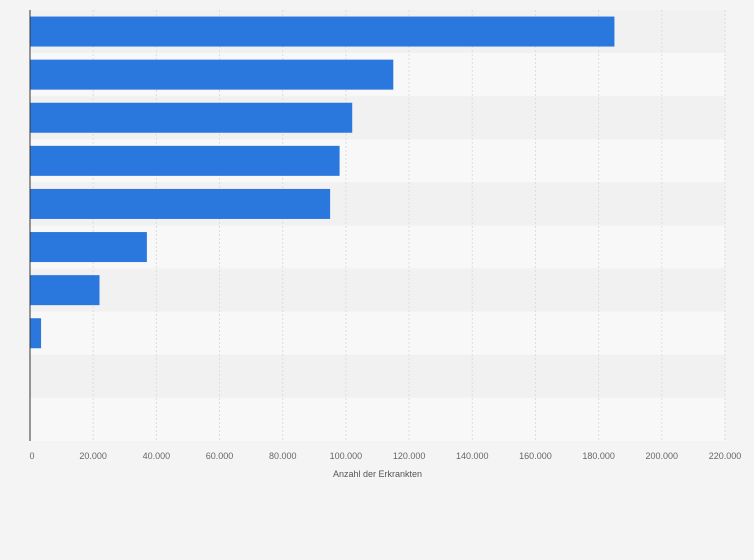 The height and width of the screenshot is (560, 754). What do you see at coordinates (346, 456) in the screenshot?
I see `x-tick-label: 100.000` at bounding box center [346, 456].